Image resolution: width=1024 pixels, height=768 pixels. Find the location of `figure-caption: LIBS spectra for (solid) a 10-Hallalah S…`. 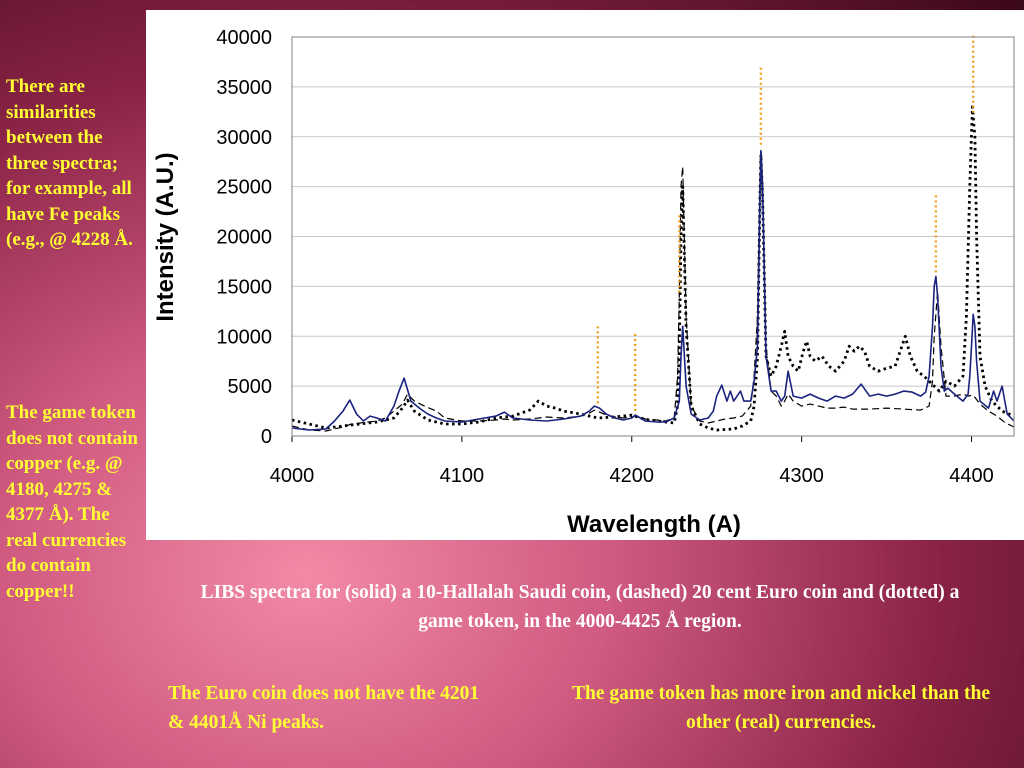

figure-caption: LIBS spectra for (solid) a 10-Hallalah S… is located at coordinates (580, 607).